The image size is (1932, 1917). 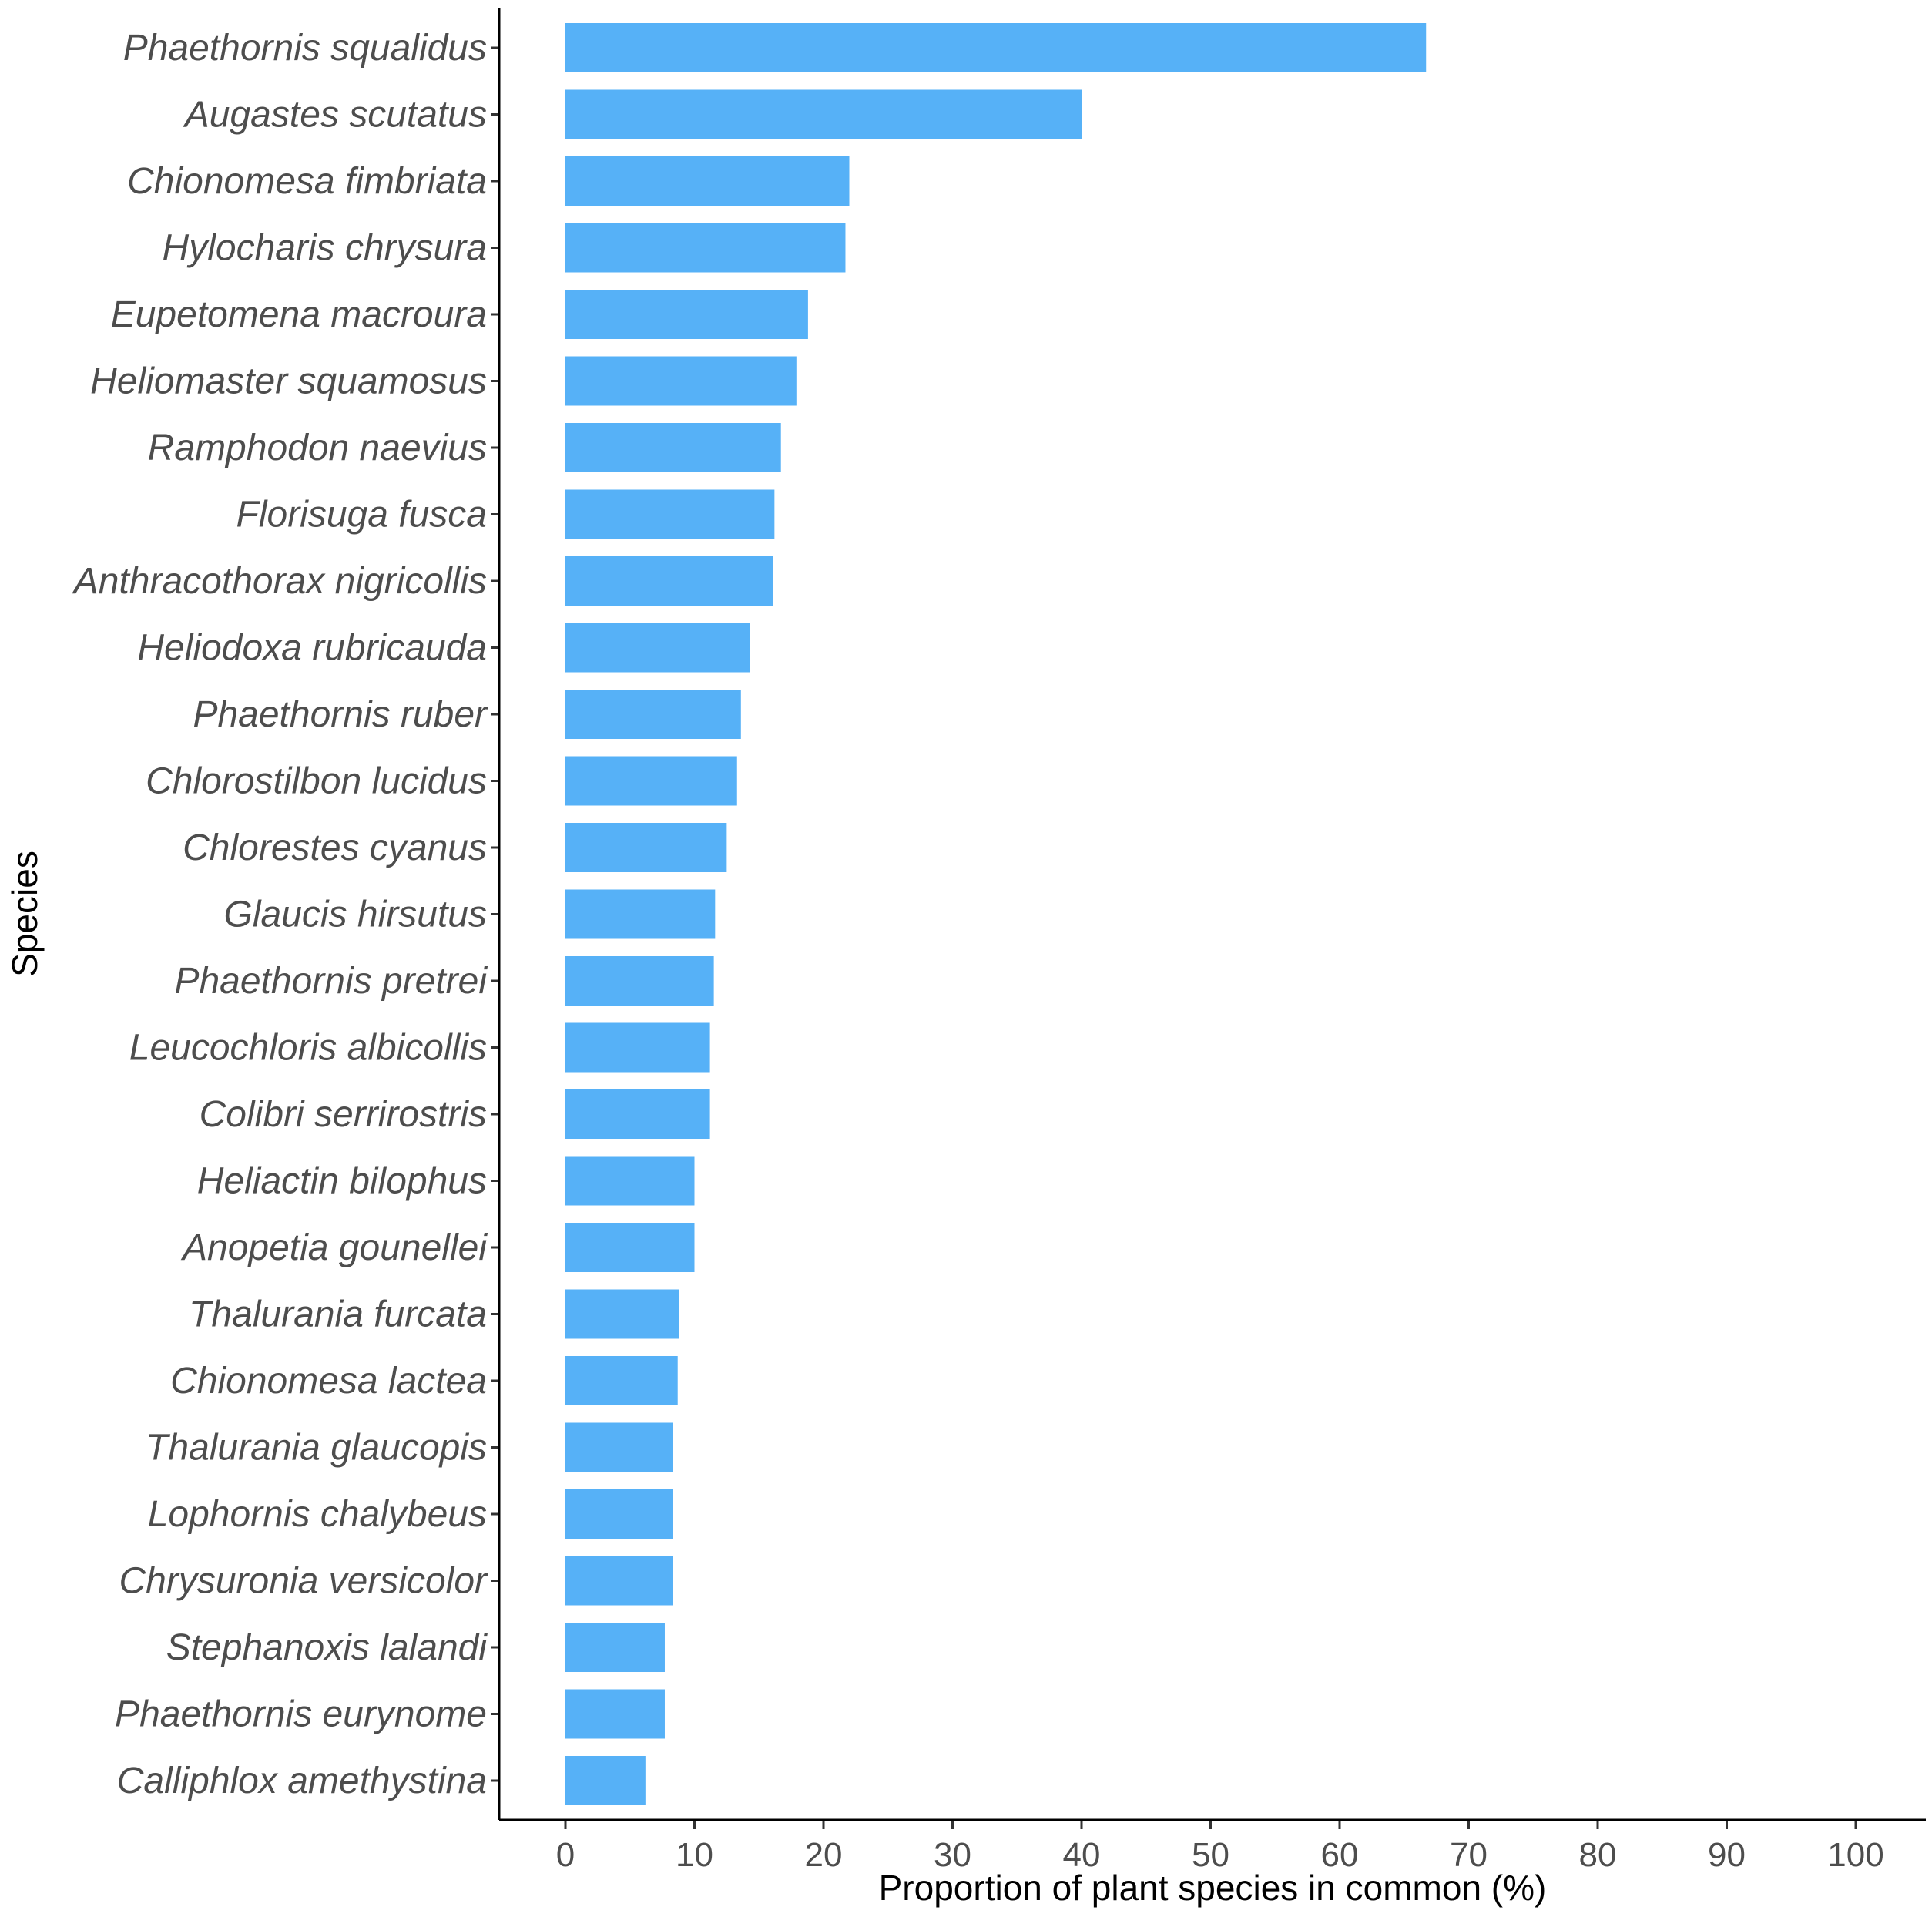 What do you see at coordinates (1727, 1855) in the screenshot?
I see `x-tick-label: 90` at bounding box center [1727, 1855].